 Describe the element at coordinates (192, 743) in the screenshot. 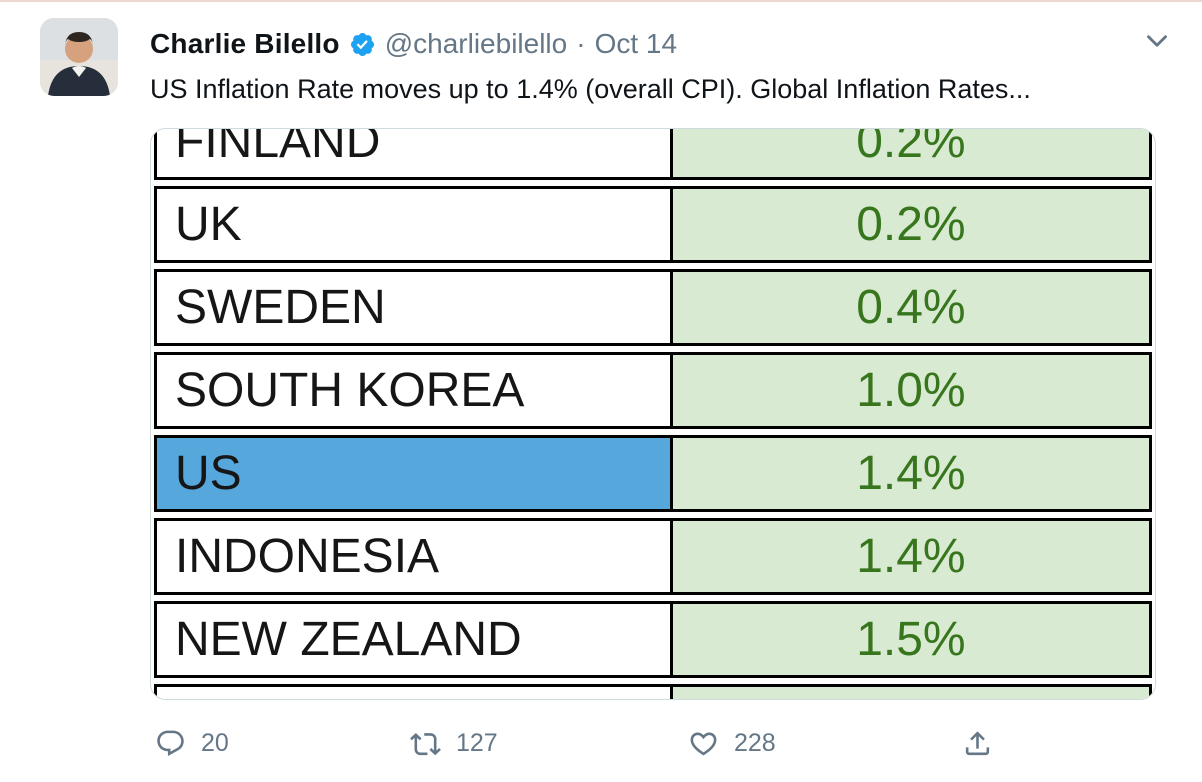

I see `reply-button: 20` at that location.